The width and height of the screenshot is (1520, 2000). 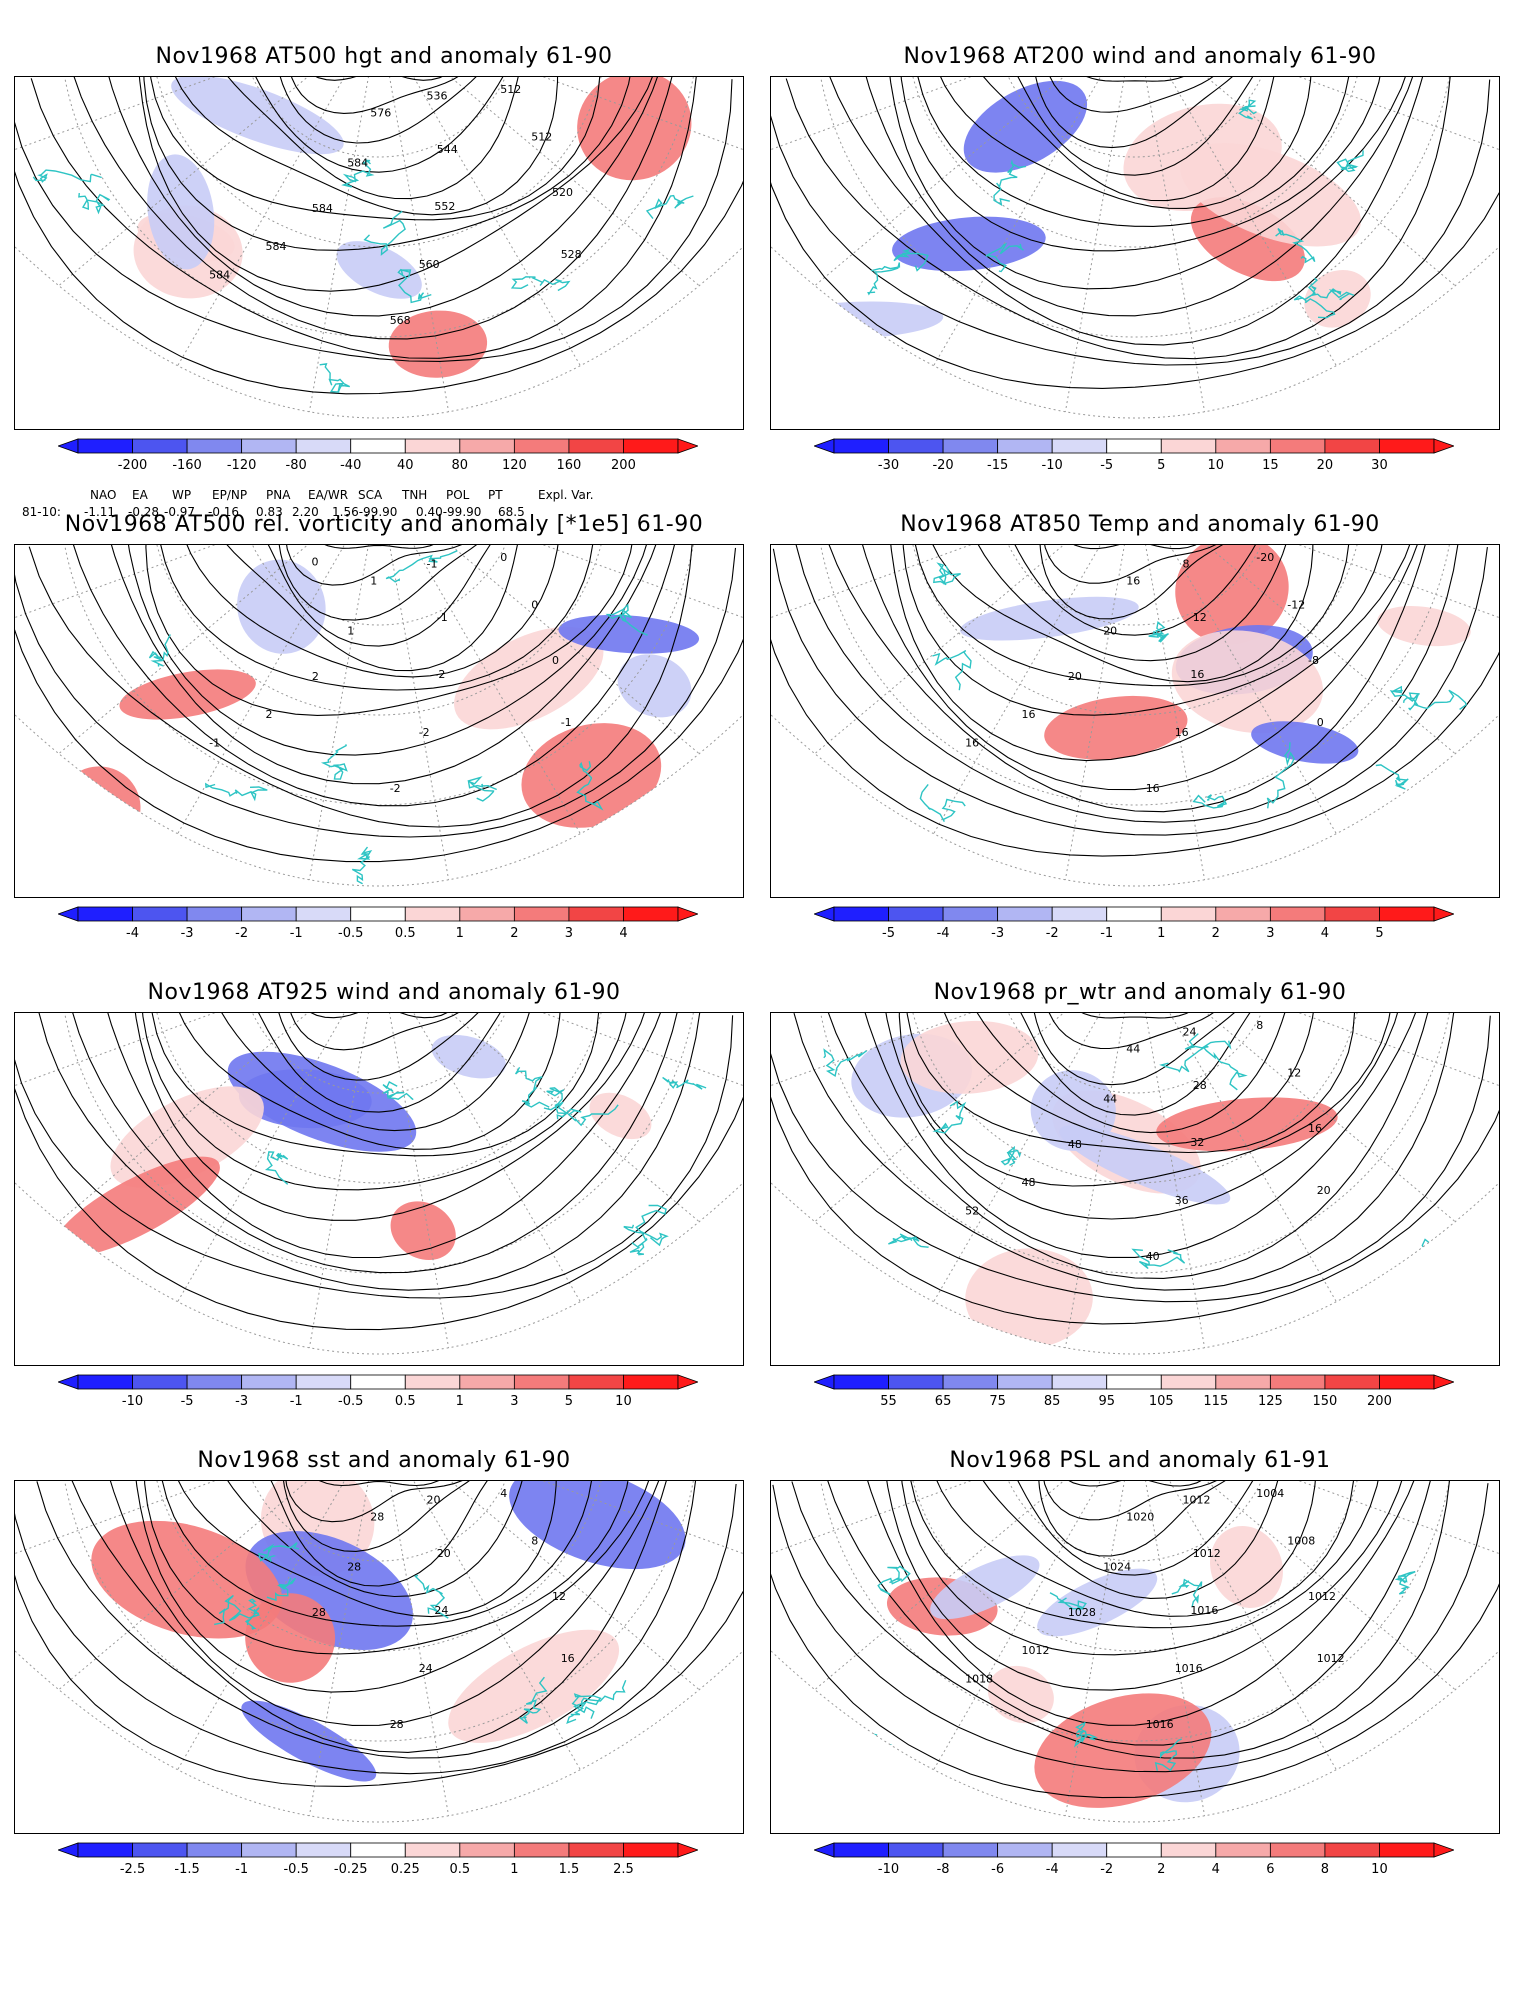 What do you see at coordinates (390, 673) in the screenshot?
I see `contour-labels: 0 0 0 -1 -1 -1 -2 -2 -2 1 1 2 2 -1 0` at bounding box center [390, 673].